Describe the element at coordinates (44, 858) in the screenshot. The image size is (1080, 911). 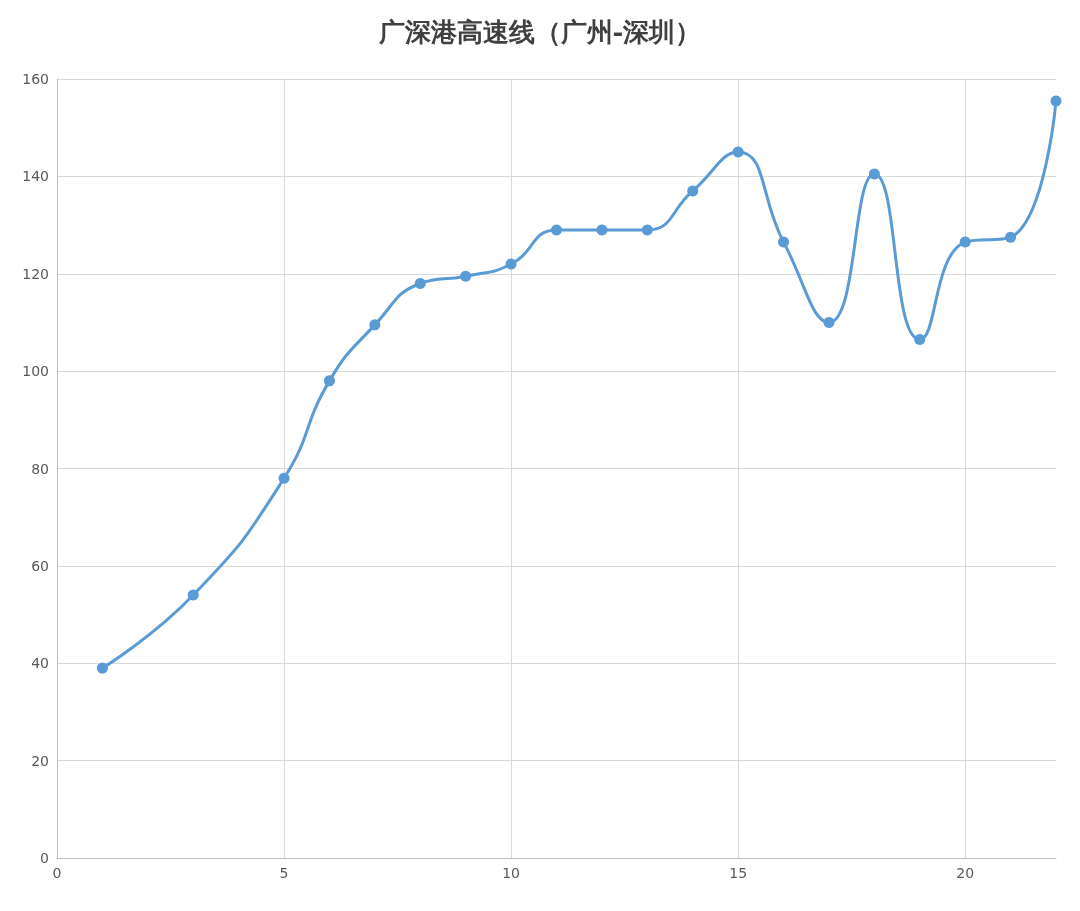
I see `y-tick-label: 0` at that location.